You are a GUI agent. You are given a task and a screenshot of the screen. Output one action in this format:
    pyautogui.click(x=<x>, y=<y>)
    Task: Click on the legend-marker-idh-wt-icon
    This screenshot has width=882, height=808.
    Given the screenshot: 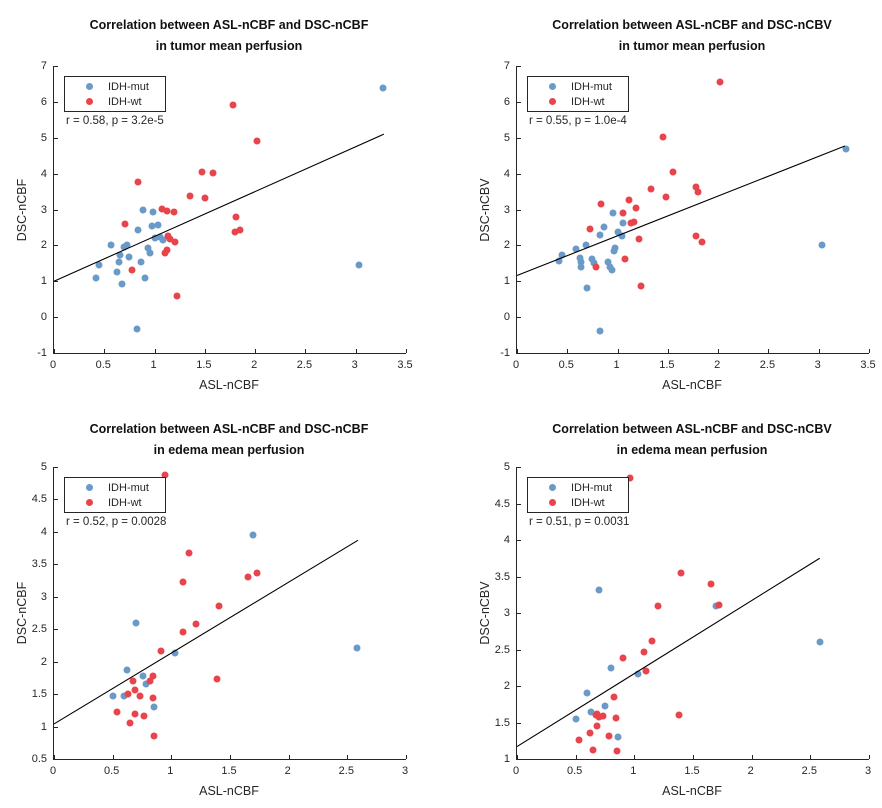 What is the action you would take?
    pyautogui.click(x=552, y=502)
    